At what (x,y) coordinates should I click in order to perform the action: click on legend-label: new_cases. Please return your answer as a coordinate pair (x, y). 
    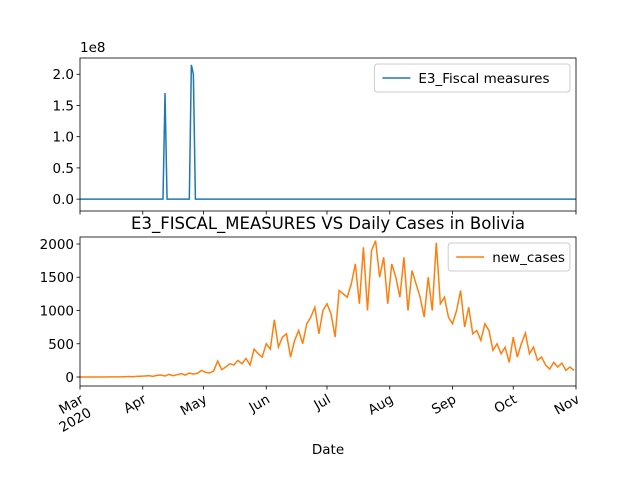
    Looking at the image, I should click on (528, 258).